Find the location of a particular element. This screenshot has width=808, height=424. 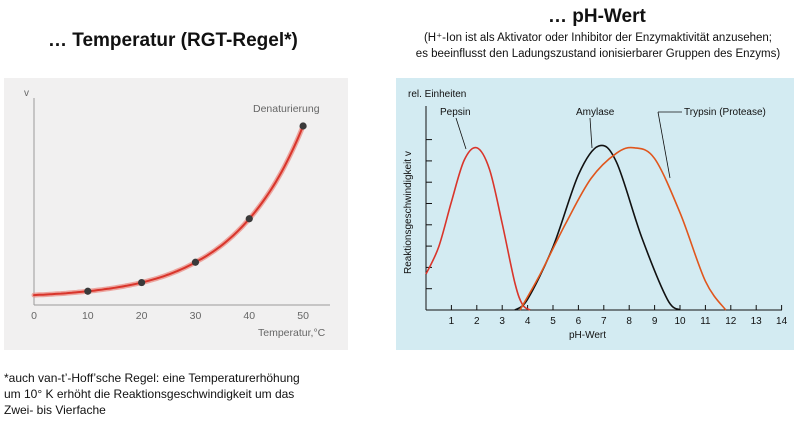

footnote-line-3: Zwei- bis Vierfache is located at coordinates (55, 410).